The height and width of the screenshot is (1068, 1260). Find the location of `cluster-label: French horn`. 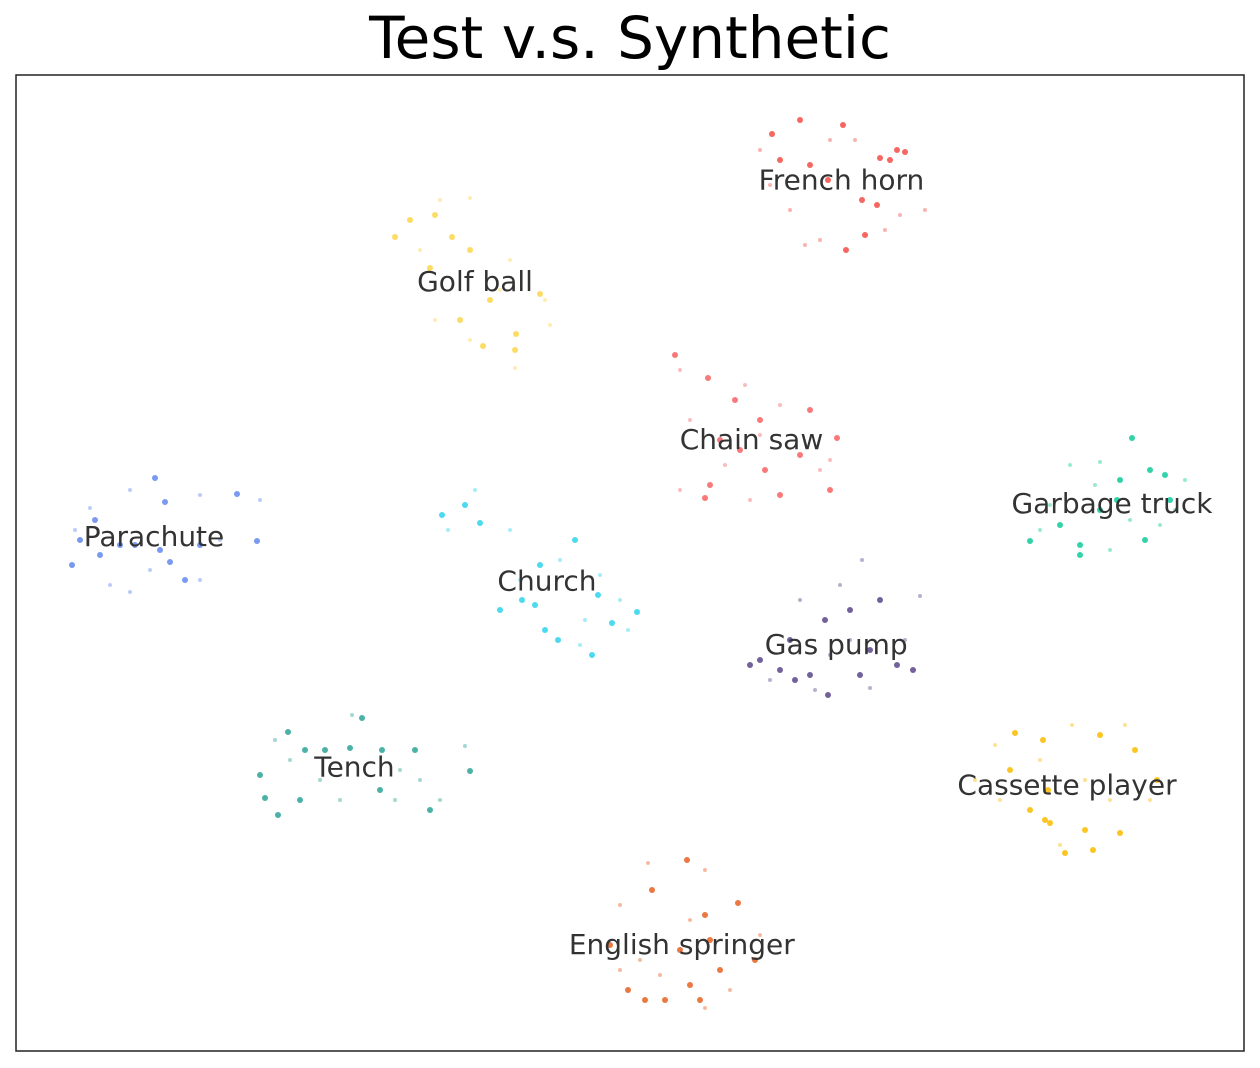

cluster-label: French horn is located at coordinates (842, 180).